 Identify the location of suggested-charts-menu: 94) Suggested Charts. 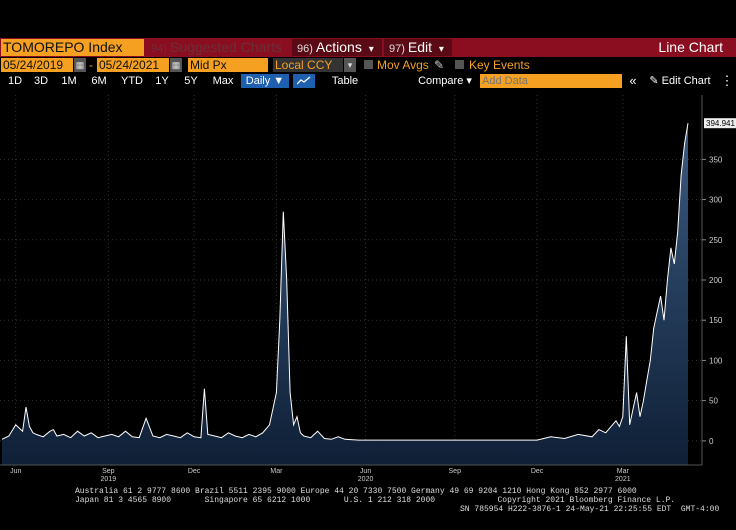
(218, 47).